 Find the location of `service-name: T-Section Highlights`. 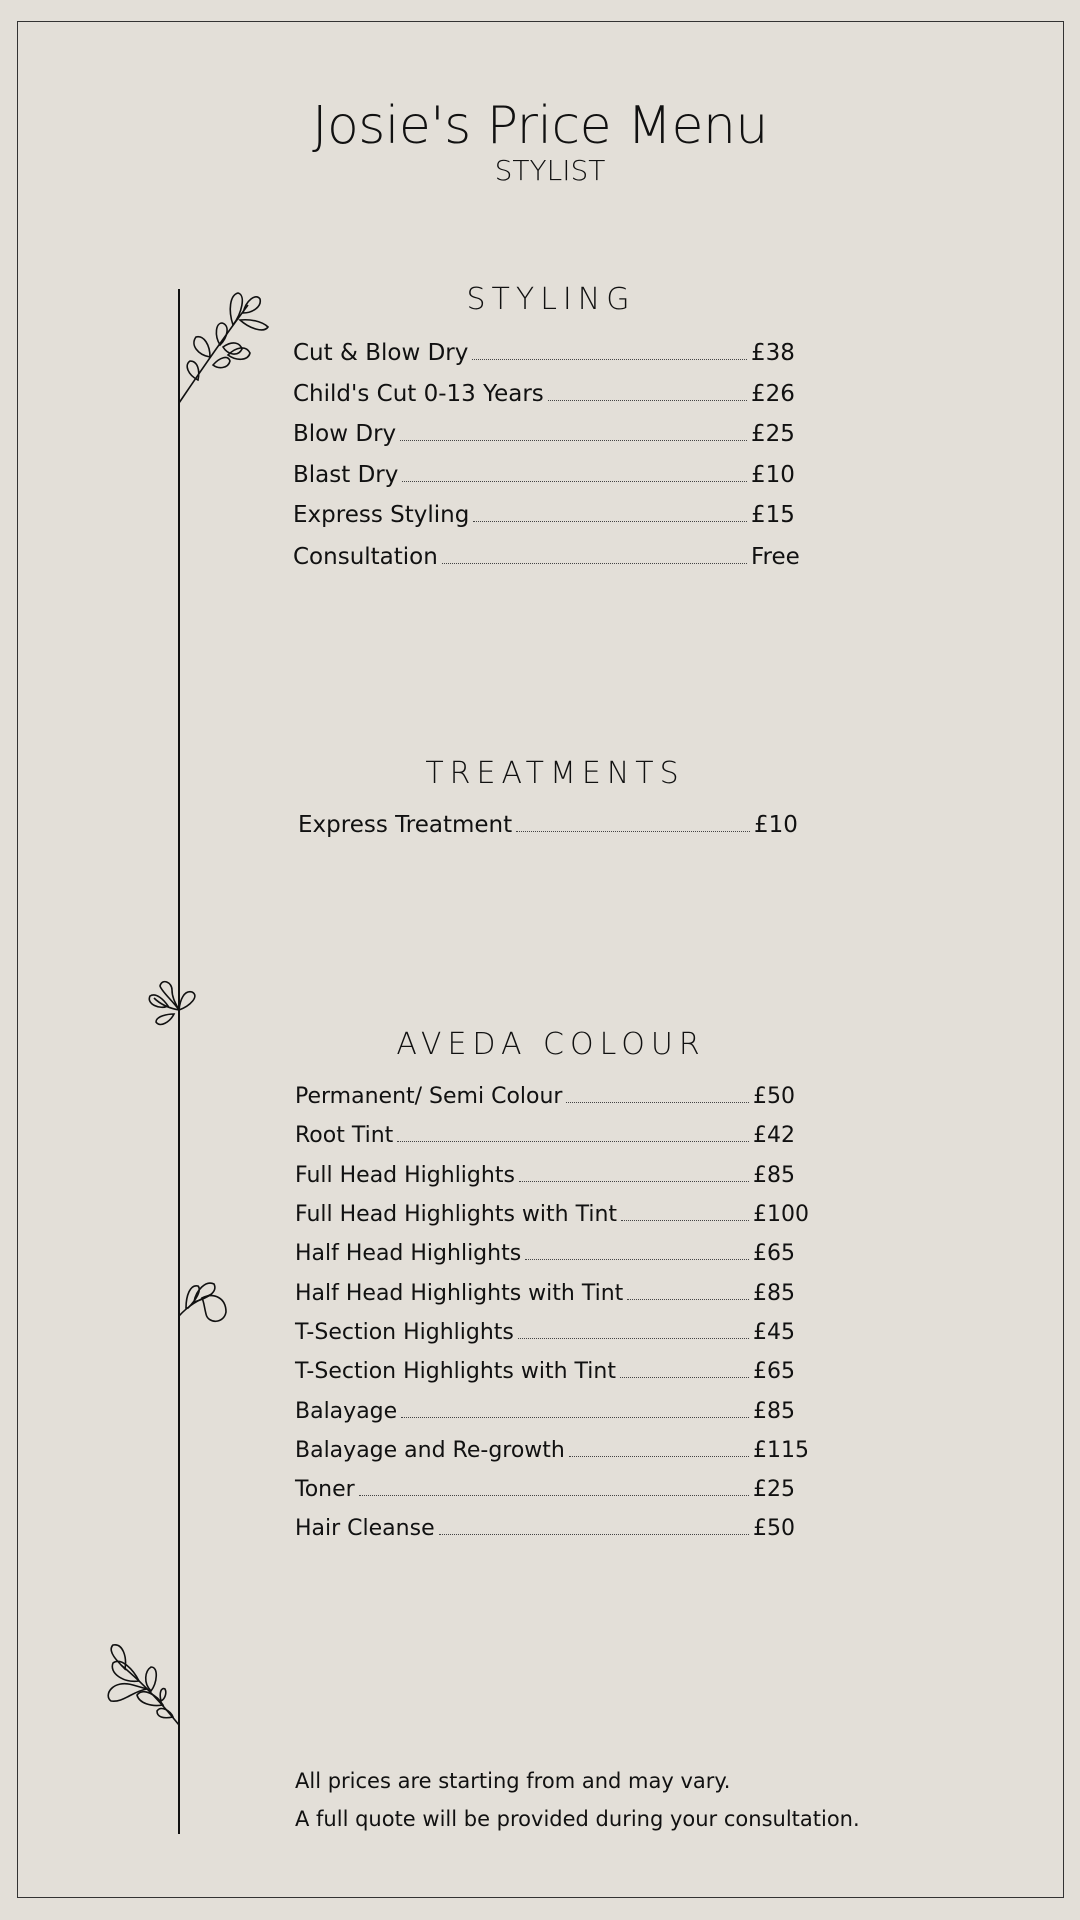

service-name: T-Section Highlights is located at coordinates (404, 1332).